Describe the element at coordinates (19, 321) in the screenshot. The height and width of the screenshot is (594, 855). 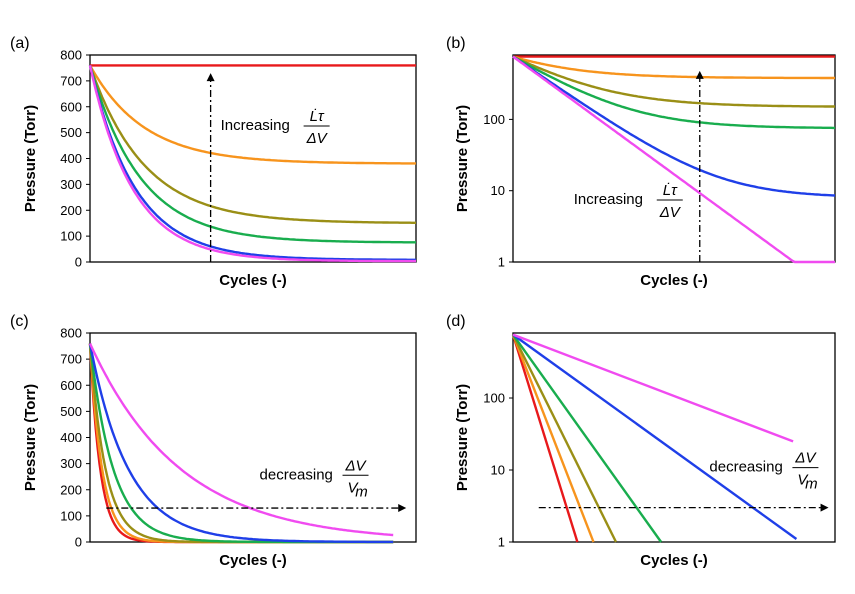
I see `panel-label: (c)` at that location.